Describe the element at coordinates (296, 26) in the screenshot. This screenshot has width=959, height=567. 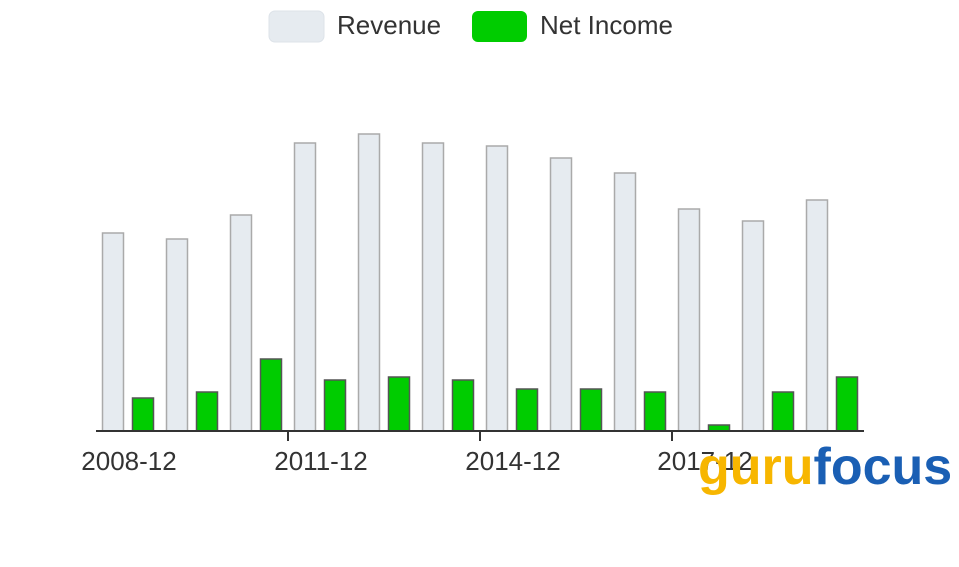
I see `legend-swatch-revenue` at that location.